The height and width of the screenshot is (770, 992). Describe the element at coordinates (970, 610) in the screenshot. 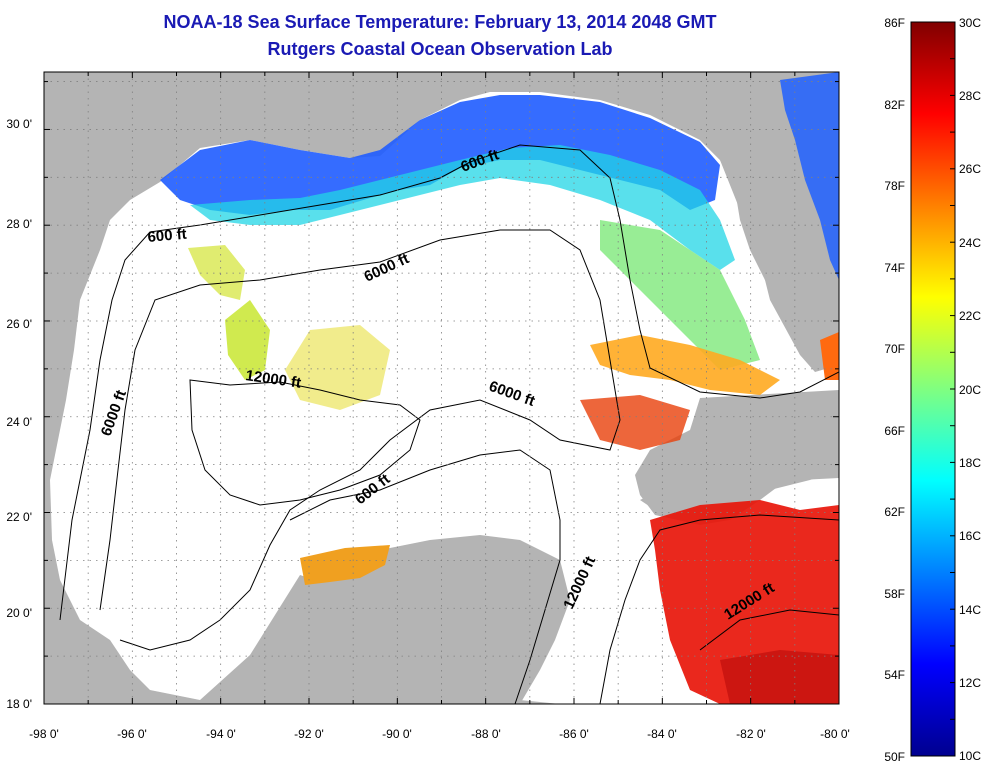

I see `celsius-label: 14C` at that location.